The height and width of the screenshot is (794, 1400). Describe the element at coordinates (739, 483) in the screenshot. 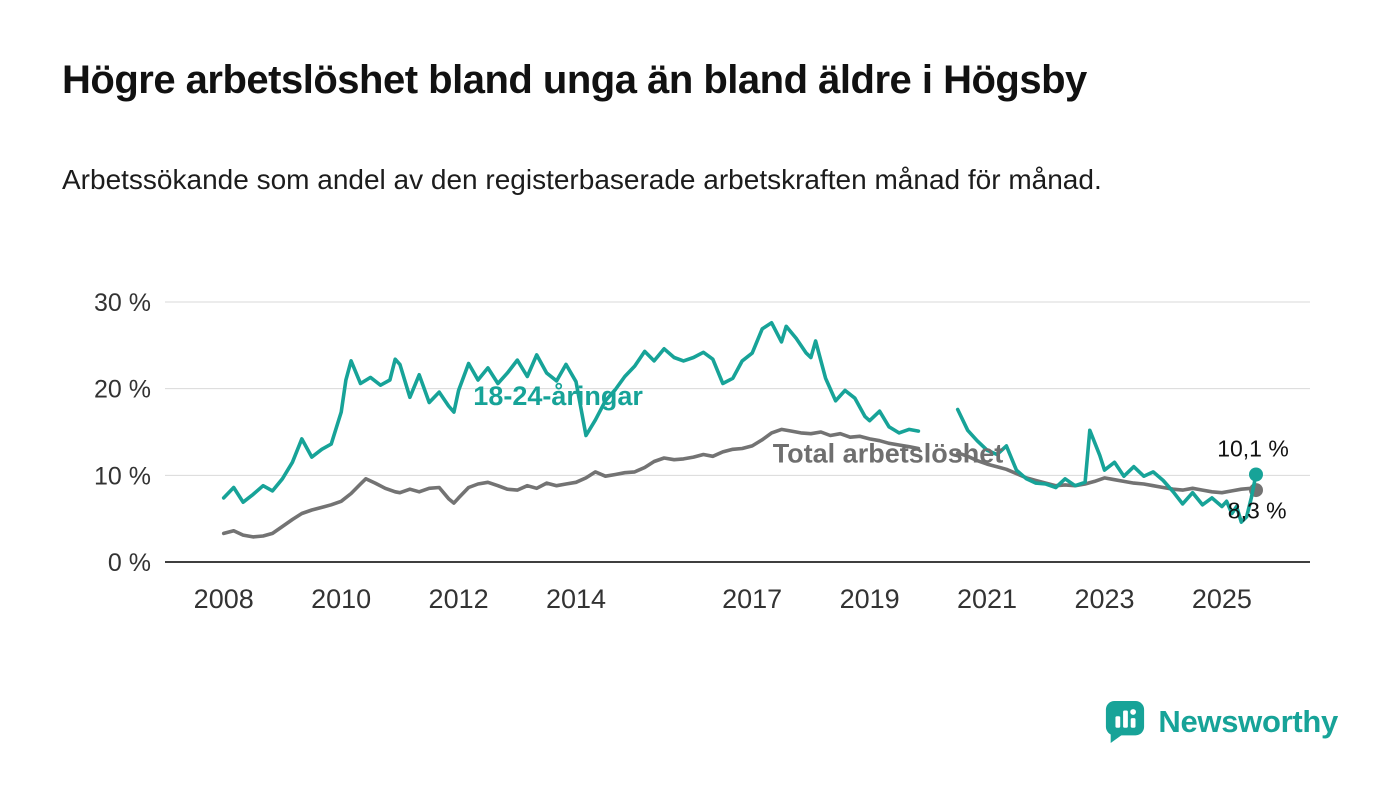

I see `series-line-total` at that location.